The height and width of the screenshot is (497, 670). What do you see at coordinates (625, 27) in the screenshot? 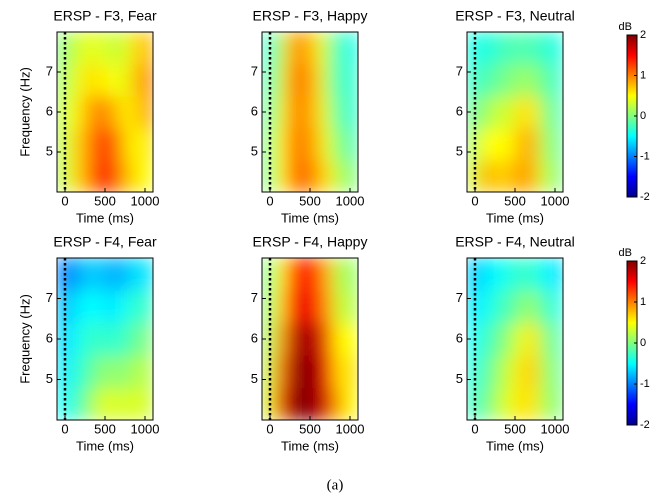
I see `colorbar-label: dB` at bounding box center [625, 27].